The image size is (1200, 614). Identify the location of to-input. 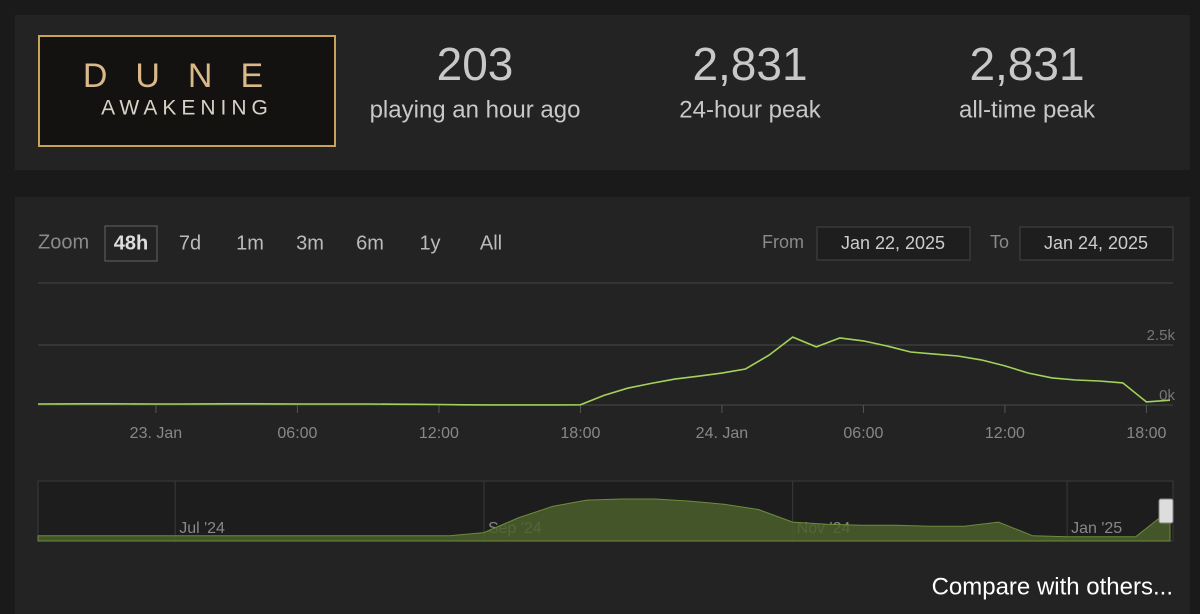
(1096, 243).